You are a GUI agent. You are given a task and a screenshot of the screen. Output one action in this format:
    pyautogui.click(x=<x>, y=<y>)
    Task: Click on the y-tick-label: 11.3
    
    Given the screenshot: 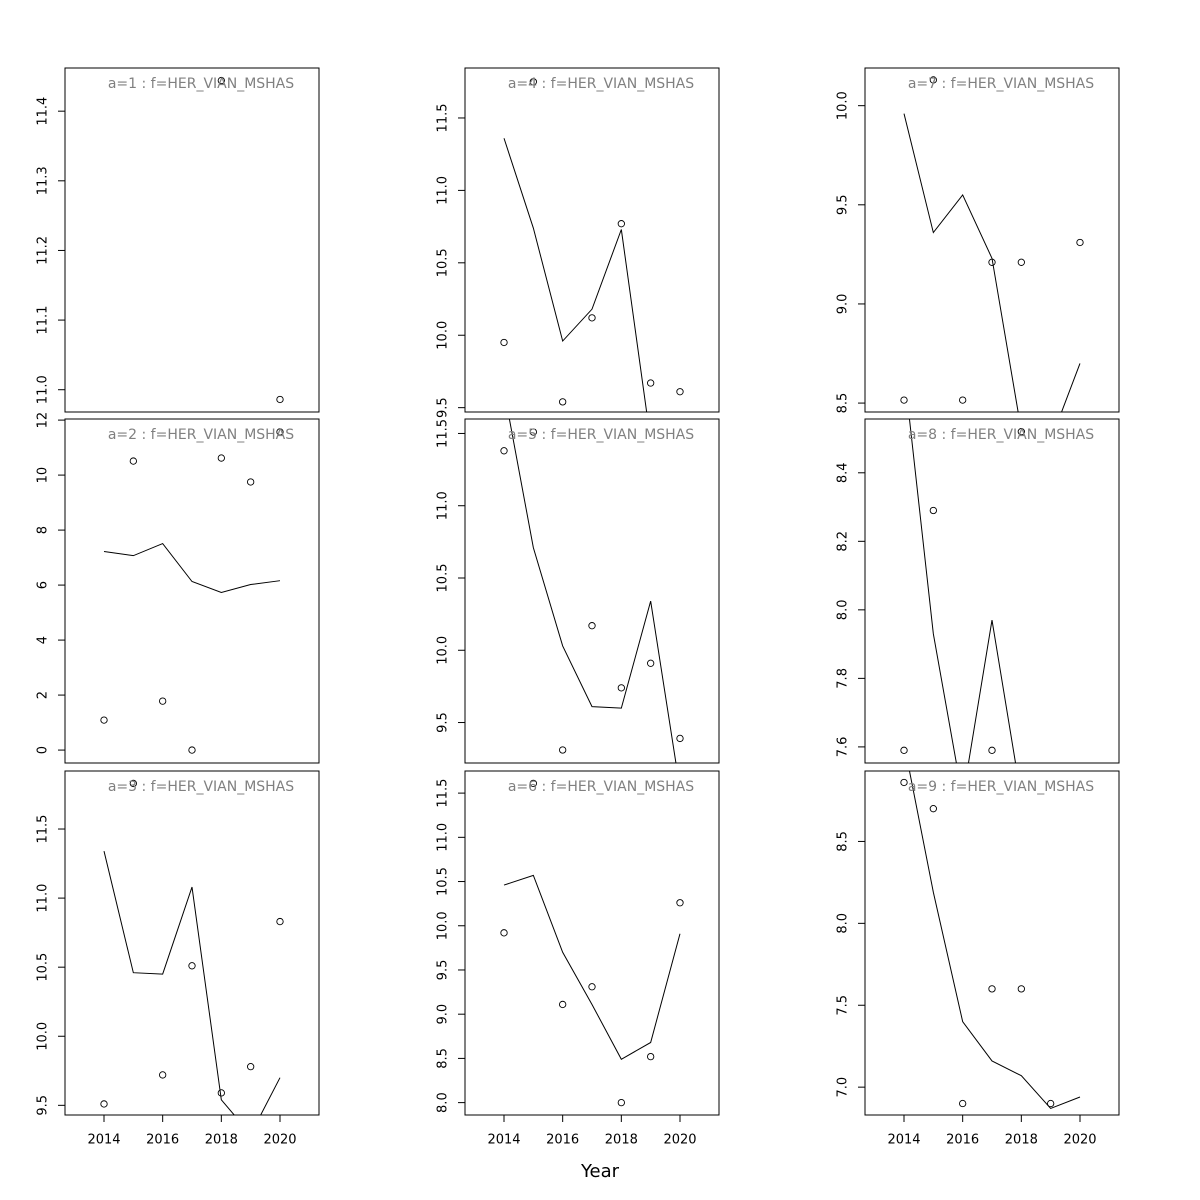 What is the action you would take?
    pyautogui.click(x=43, y=180)
    